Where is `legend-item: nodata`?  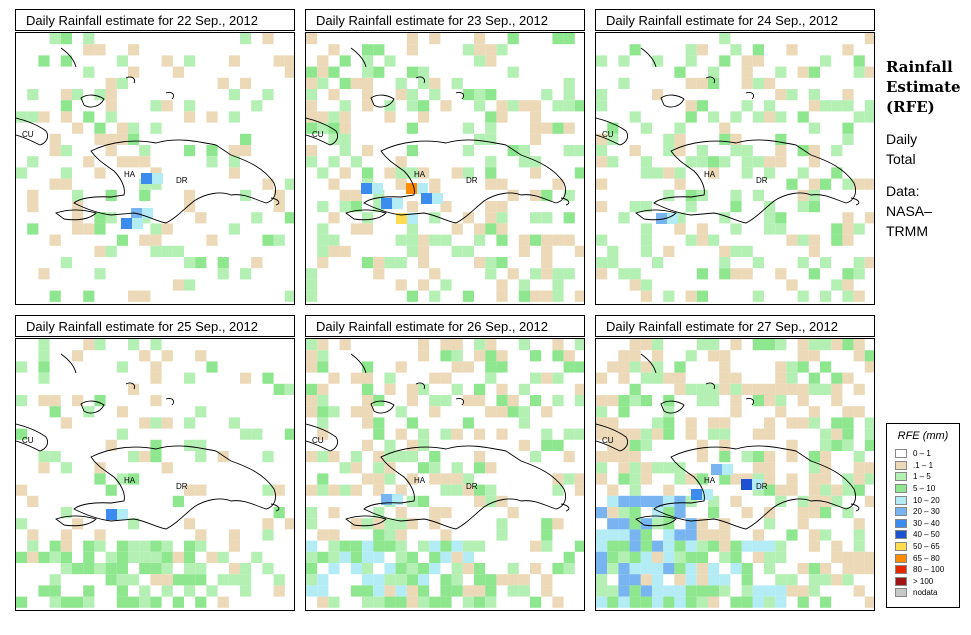
legend-item: nodata is located at coordinates (923, 593).